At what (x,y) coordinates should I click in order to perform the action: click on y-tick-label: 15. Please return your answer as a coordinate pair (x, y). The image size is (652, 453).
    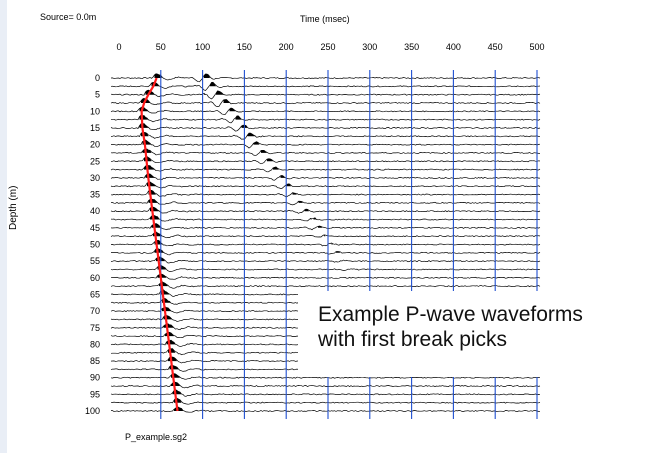
    Looking at the image, I should click on (95, 128).